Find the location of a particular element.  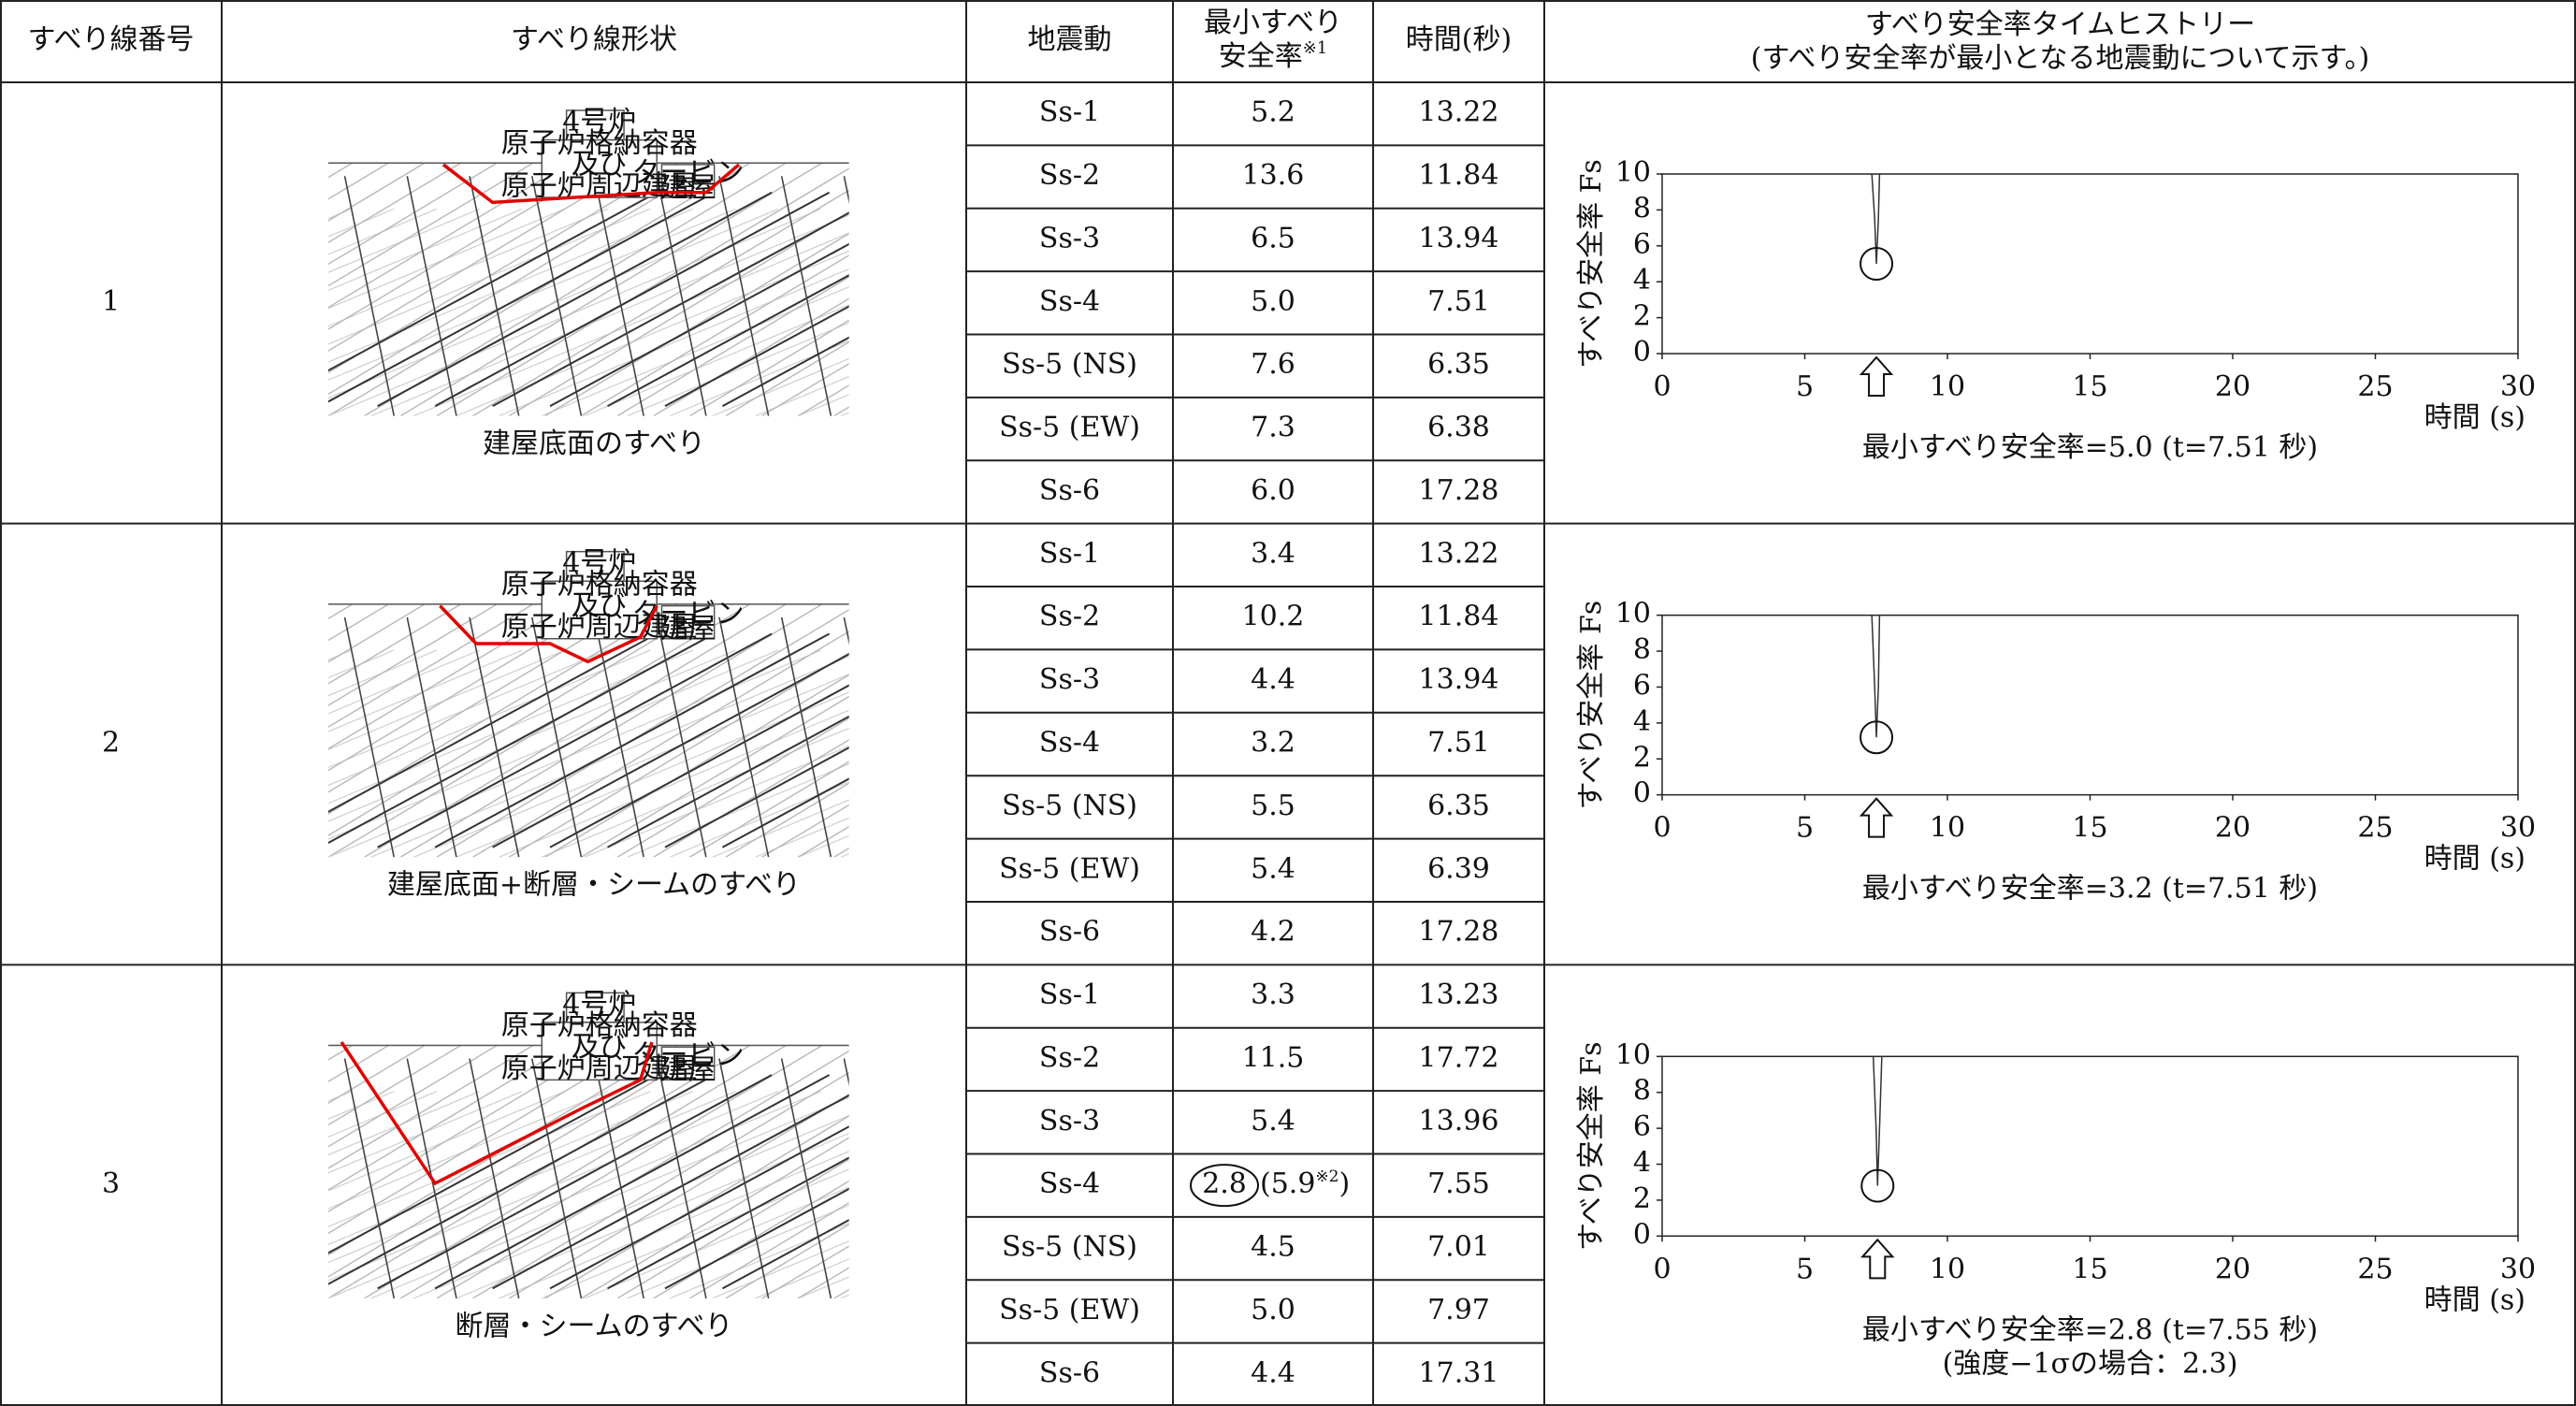

fs-cell: 7.6 is located at coordinates (1273, 364).